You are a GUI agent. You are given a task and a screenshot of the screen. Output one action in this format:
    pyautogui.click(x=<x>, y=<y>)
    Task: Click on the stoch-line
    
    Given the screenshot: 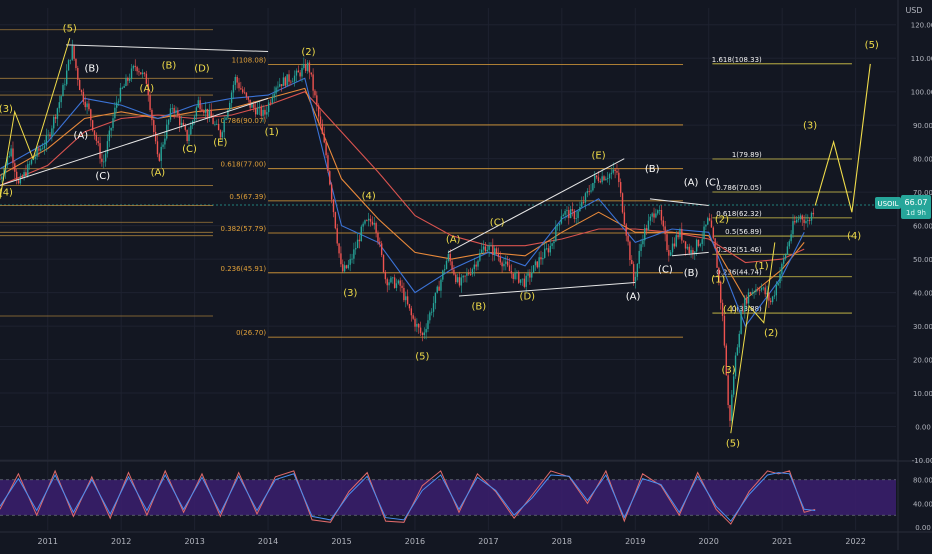 What is the action you would take?
    pyautogui.click(x=408, y=497)
    